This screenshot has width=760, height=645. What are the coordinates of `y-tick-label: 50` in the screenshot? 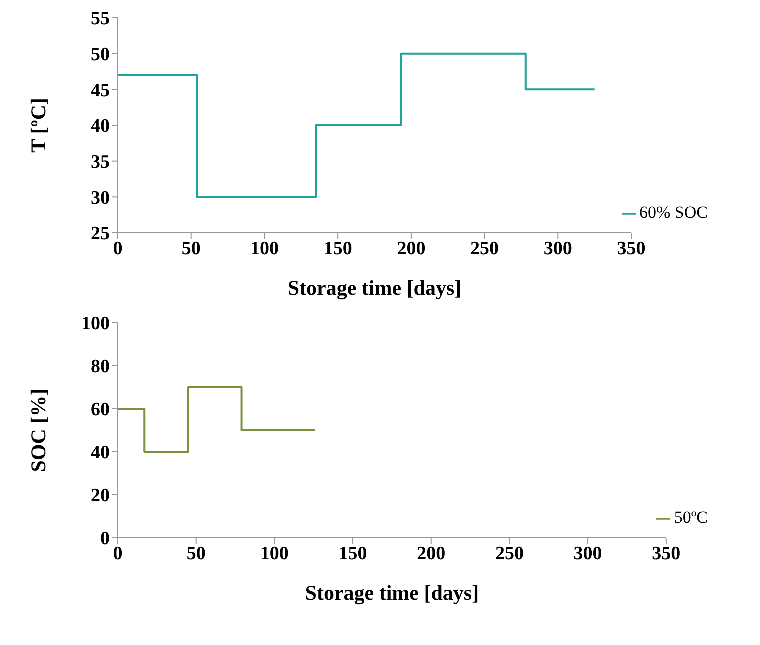 It's located at (100, 55).